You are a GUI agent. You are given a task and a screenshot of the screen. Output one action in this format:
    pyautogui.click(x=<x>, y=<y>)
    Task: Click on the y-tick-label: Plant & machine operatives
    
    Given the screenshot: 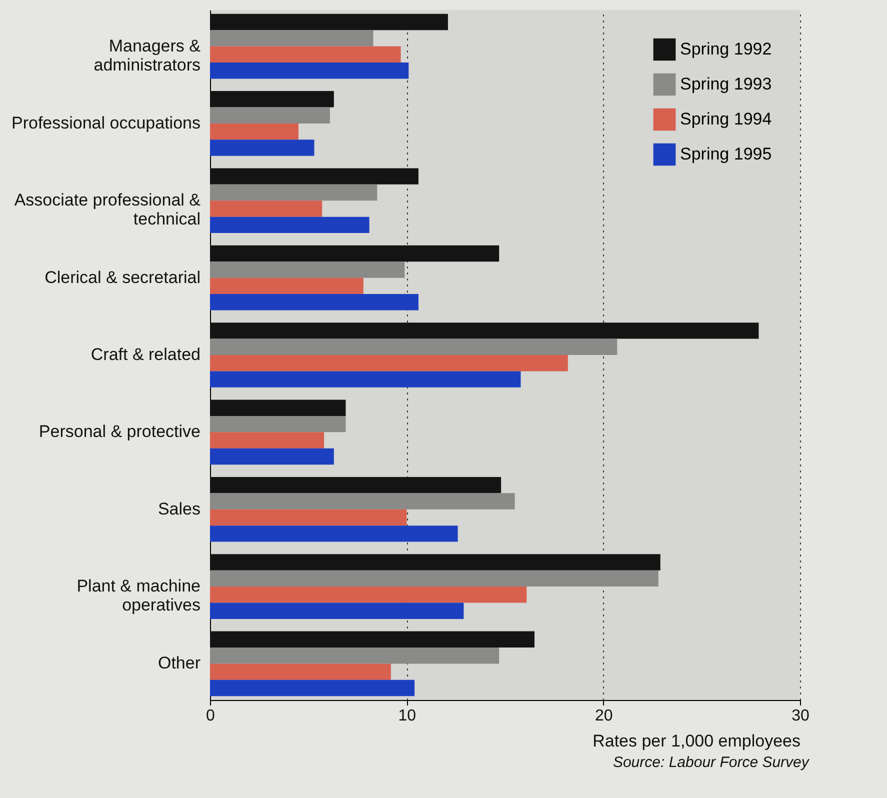 What is the action you would take?
    pyautogui.click(x=138, y=595)
    